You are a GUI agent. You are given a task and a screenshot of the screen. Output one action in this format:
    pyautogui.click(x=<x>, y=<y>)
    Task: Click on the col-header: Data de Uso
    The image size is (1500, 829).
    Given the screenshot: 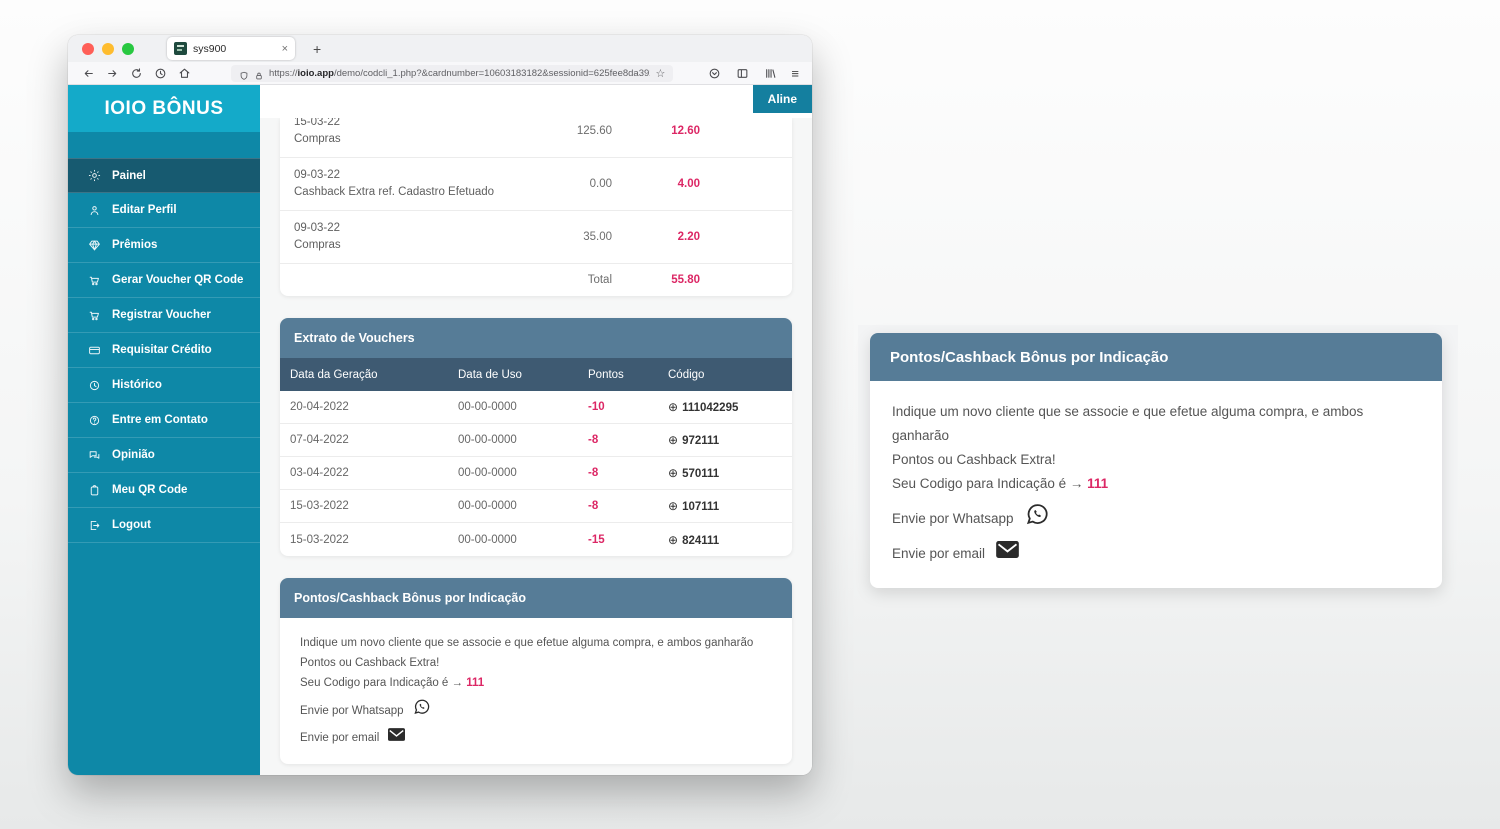 What is the action you would take?
    pyautogui.click(x=490, y=374)
    